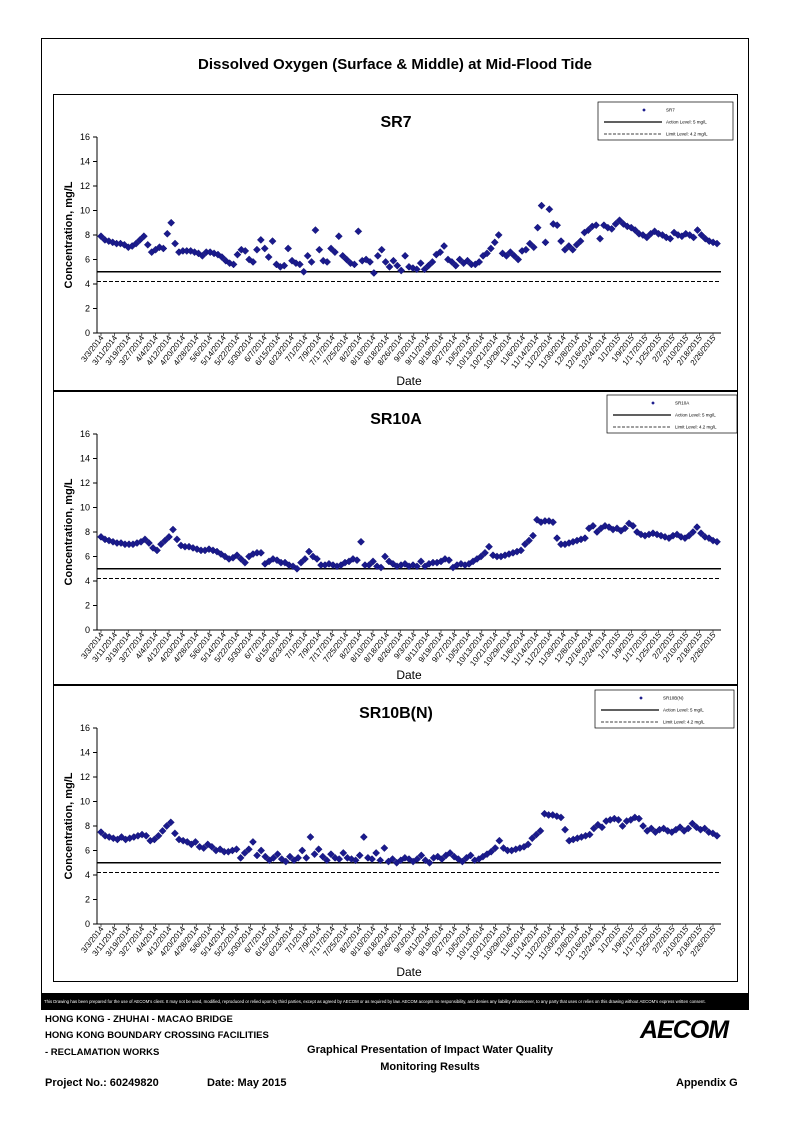 The image size is (794, 1123). What do you see at coordinates (87, 260) in the screenshot?
I see `y-tick-label: 6` at bounding box center [87, 260].